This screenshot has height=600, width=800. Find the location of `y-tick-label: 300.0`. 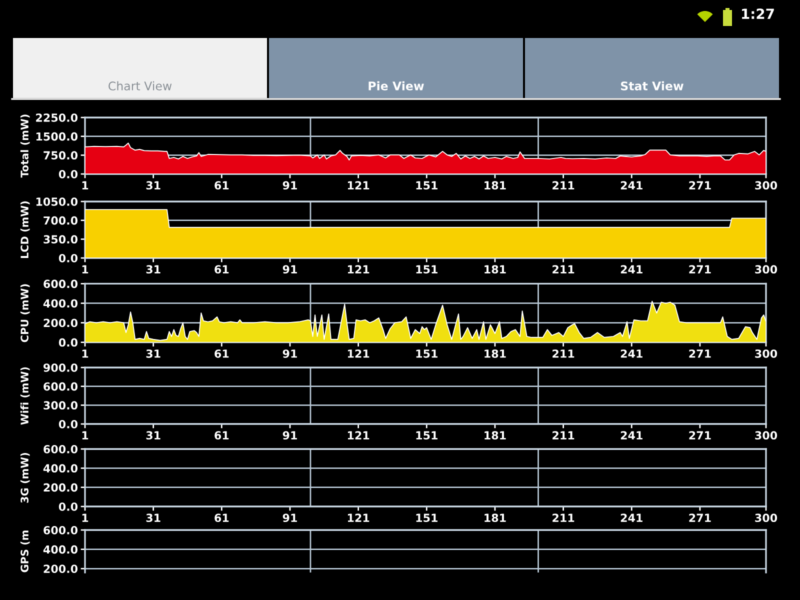

y-tick-label: 300.0 is located at coordinates (61, 405).